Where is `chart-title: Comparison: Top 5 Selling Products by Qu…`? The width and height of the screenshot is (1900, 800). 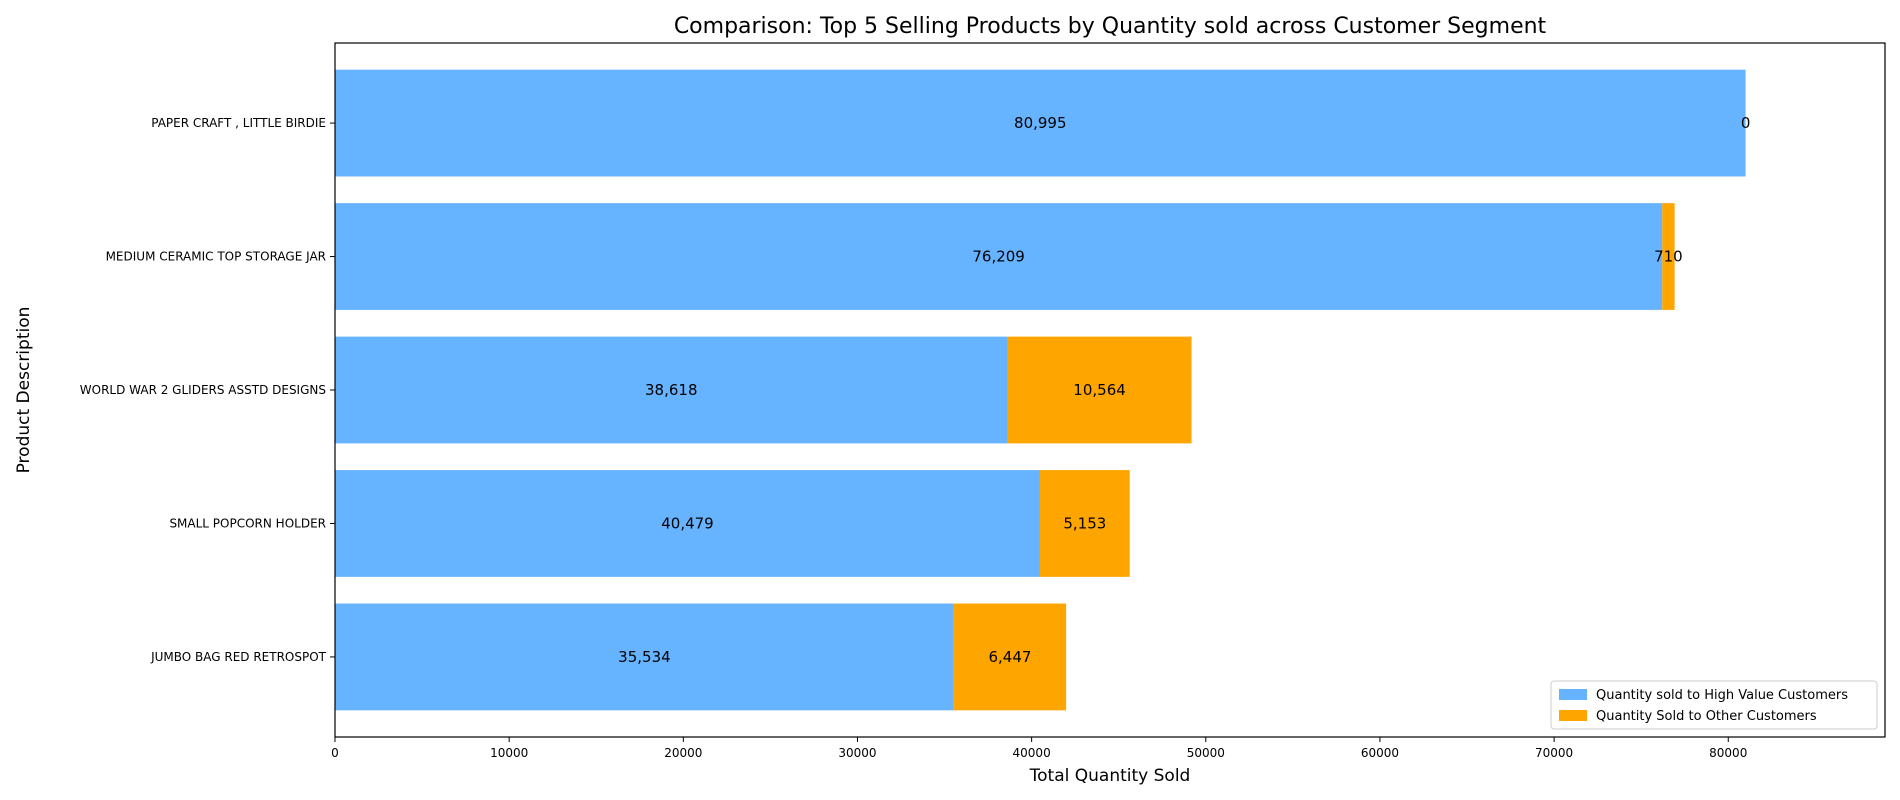 chart-title: Comparison: Top 5 Selling Products by Qu… is located at coordinates (1110, 26).